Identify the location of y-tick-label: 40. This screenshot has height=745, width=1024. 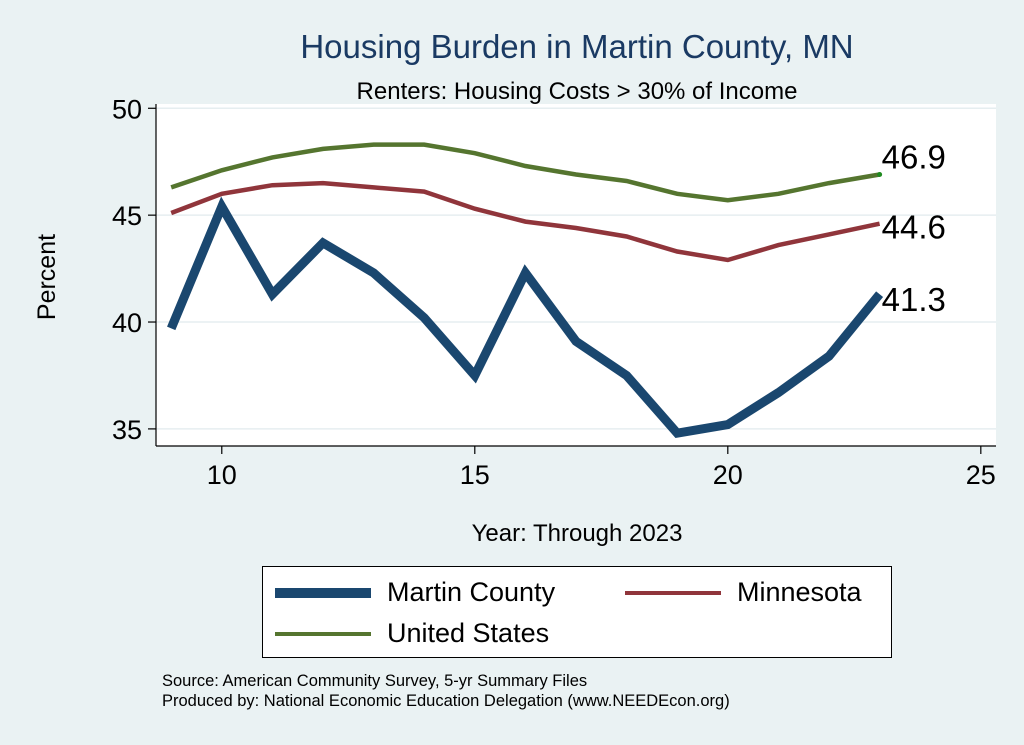
(127, 323).